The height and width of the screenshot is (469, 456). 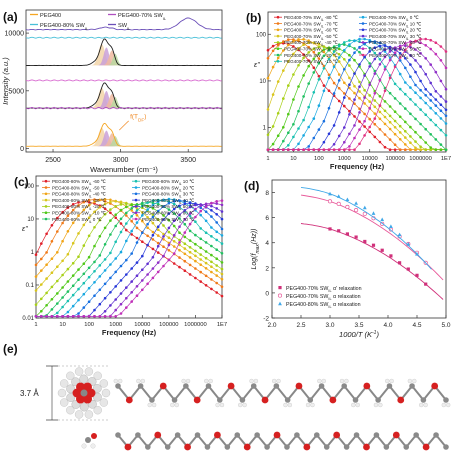 What do you see at coordinates (53, 160) in the screenshot?
I see `x-tick-label: 2500` at bounding box center [53, 160].